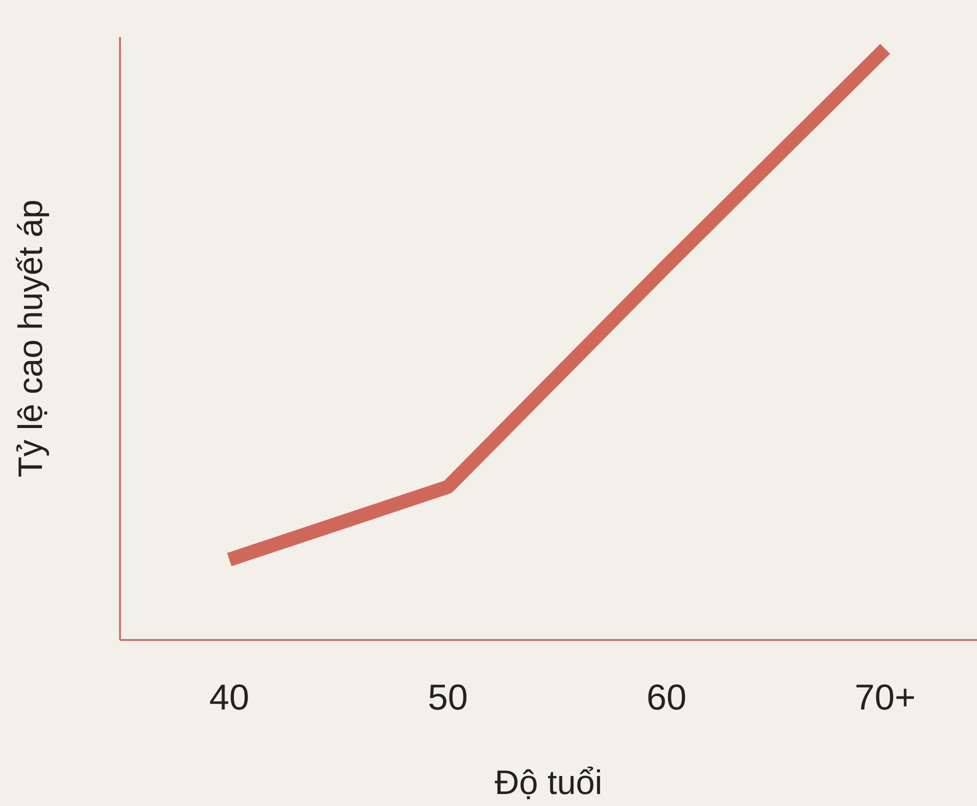 This screenshot has width=977, height=806. I want to click on y-axis-title: Tỷ lệ cao huyết áp, so click(31, 339).